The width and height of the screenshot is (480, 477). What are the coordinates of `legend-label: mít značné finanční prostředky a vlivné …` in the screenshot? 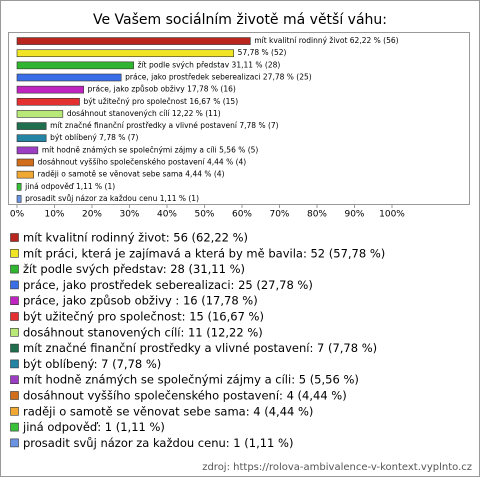 It's located at (200, 348).